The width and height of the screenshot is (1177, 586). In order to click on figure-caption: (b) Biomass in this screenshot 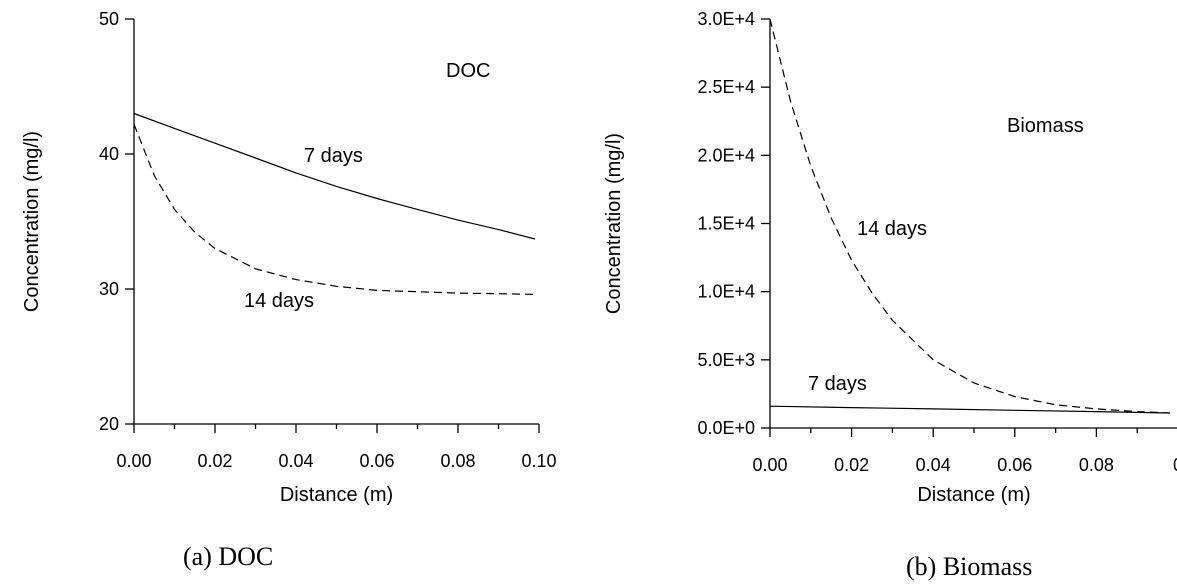, I will do `click(969, 566)`.